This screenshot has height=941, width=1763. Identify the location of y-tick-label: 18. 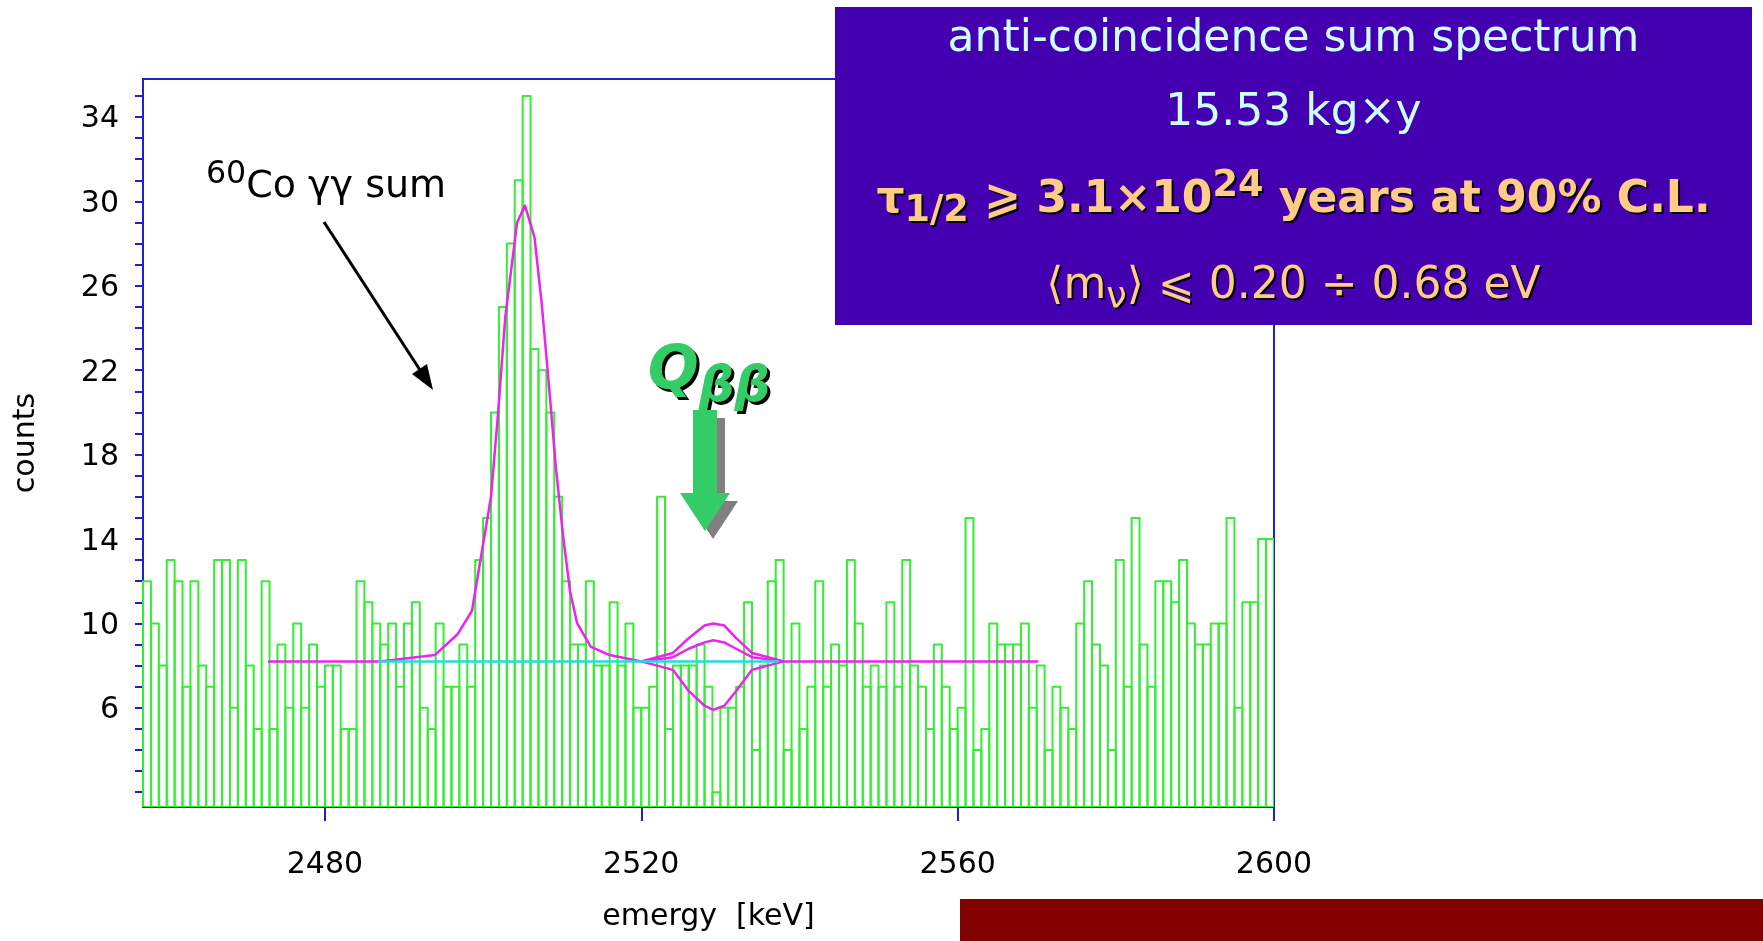
(99, 455).